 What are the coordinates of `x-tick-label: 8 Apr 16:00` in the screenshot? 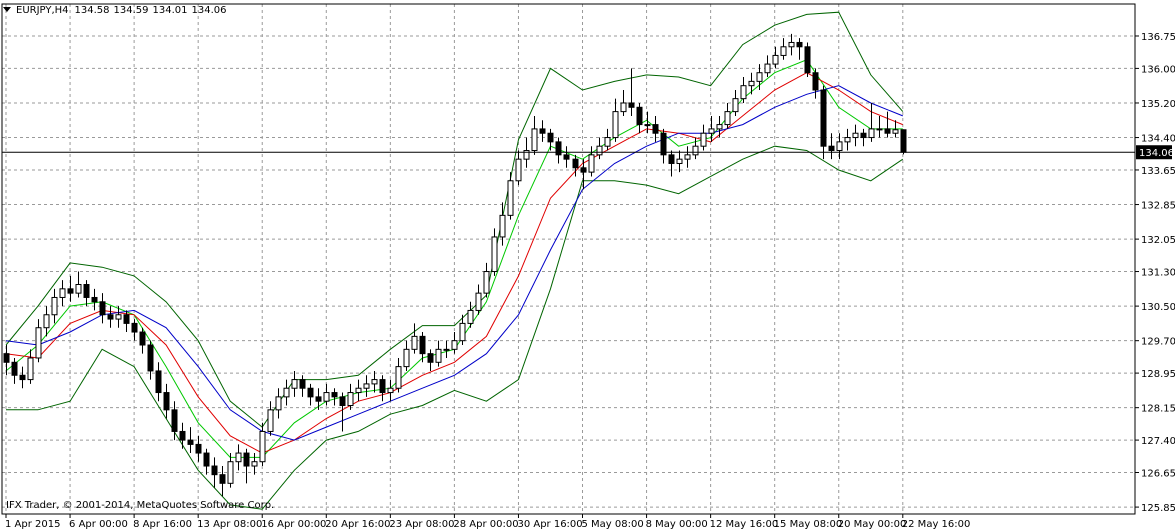 It's located at (162, 524).